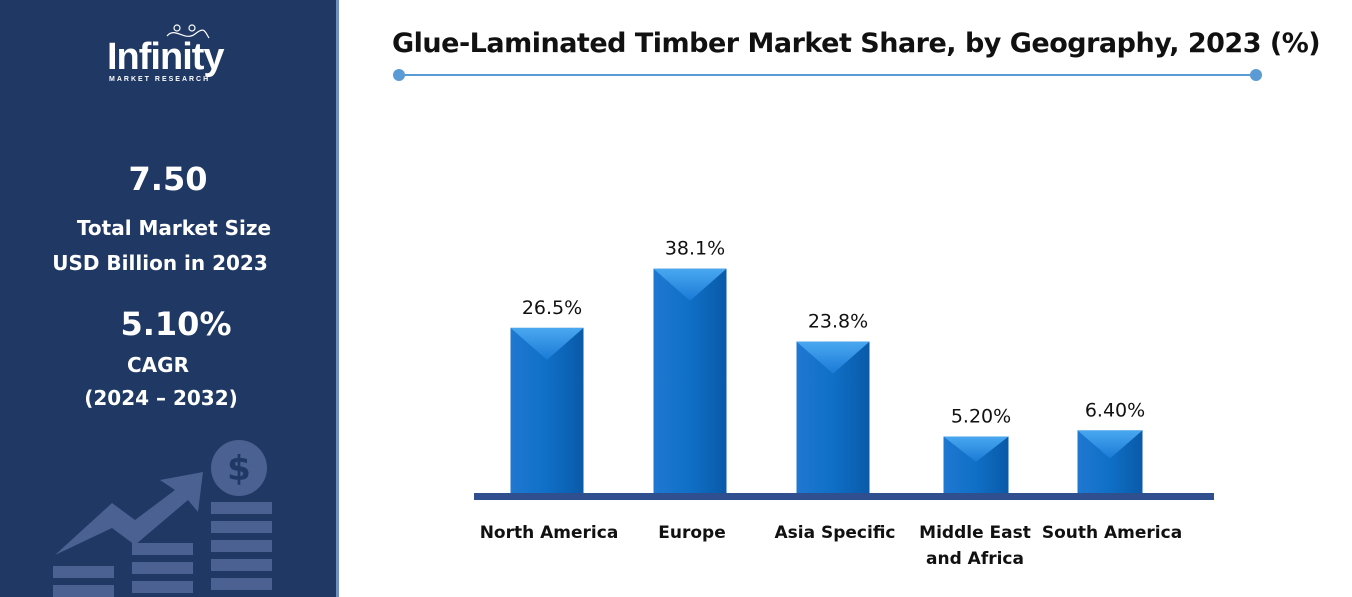 The image size is (1352, 597). Describe the element at coordinates (1256, 75) in the screenshot. I see `underline-dot-right` at that location.